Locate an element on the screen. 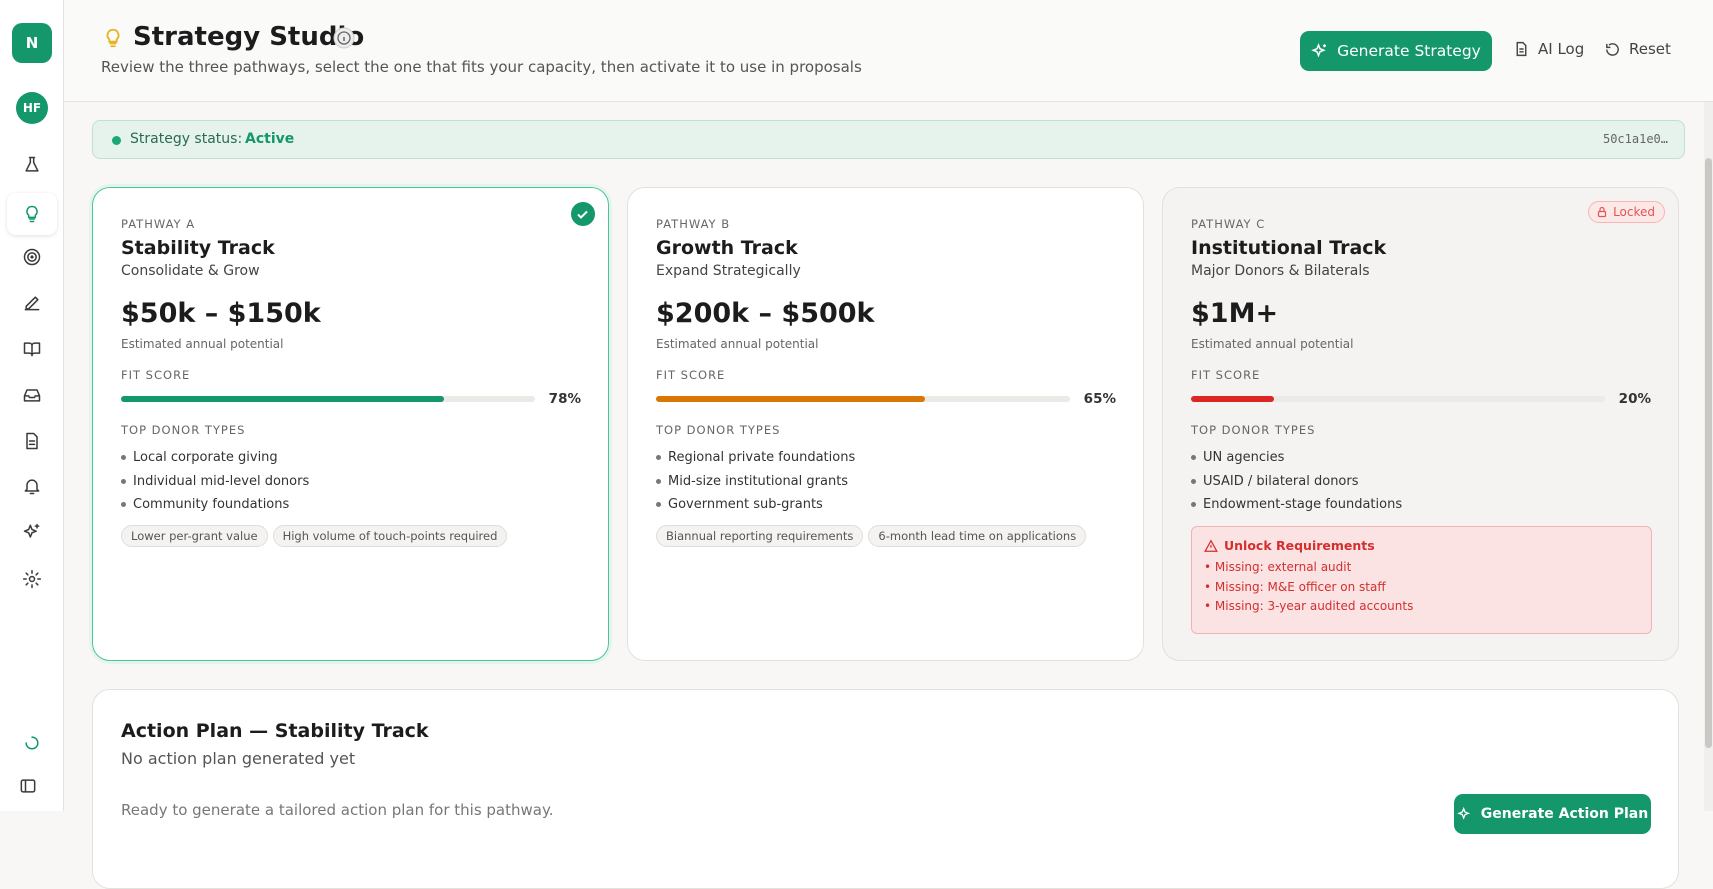  pathway-name: Institutional Track is located at coordinates (1289, 248).